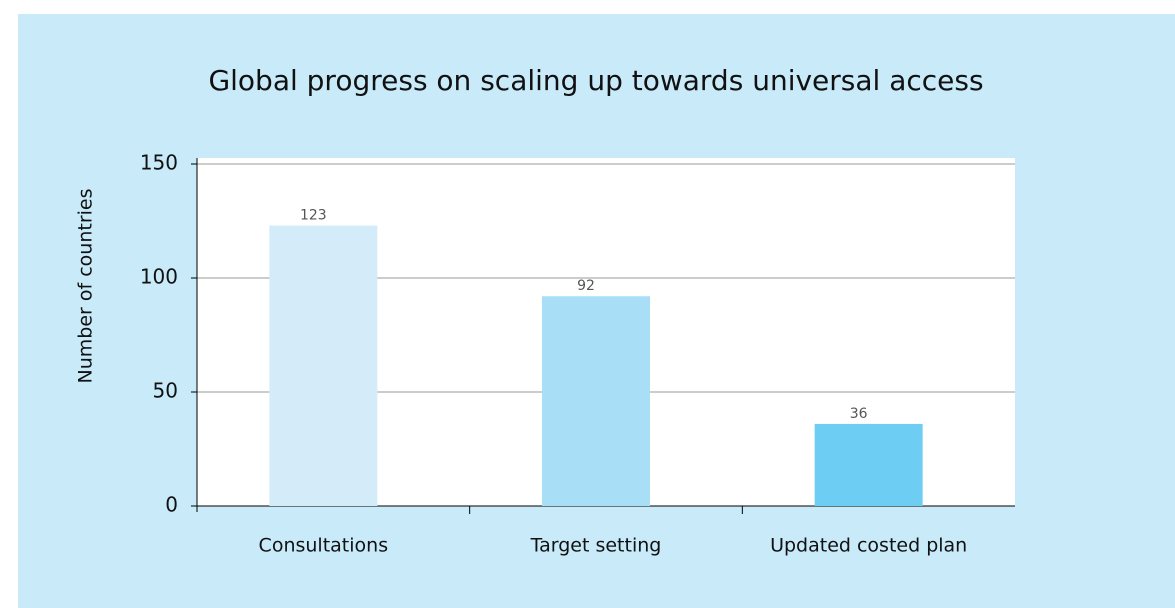  What do you see at coordinates (859, 414) in the screenshot?
I see `value-label: 36` at bounding box center [859, 414].